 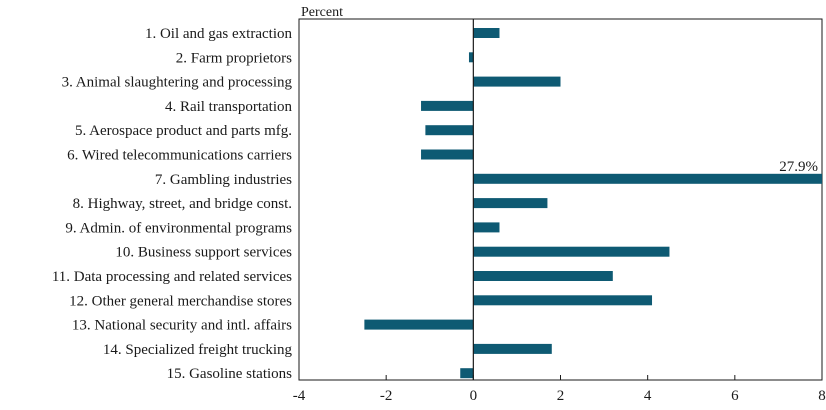 I want to click on category-label: 6. Wired telecommunications carriers, so click(x=179, y=156).